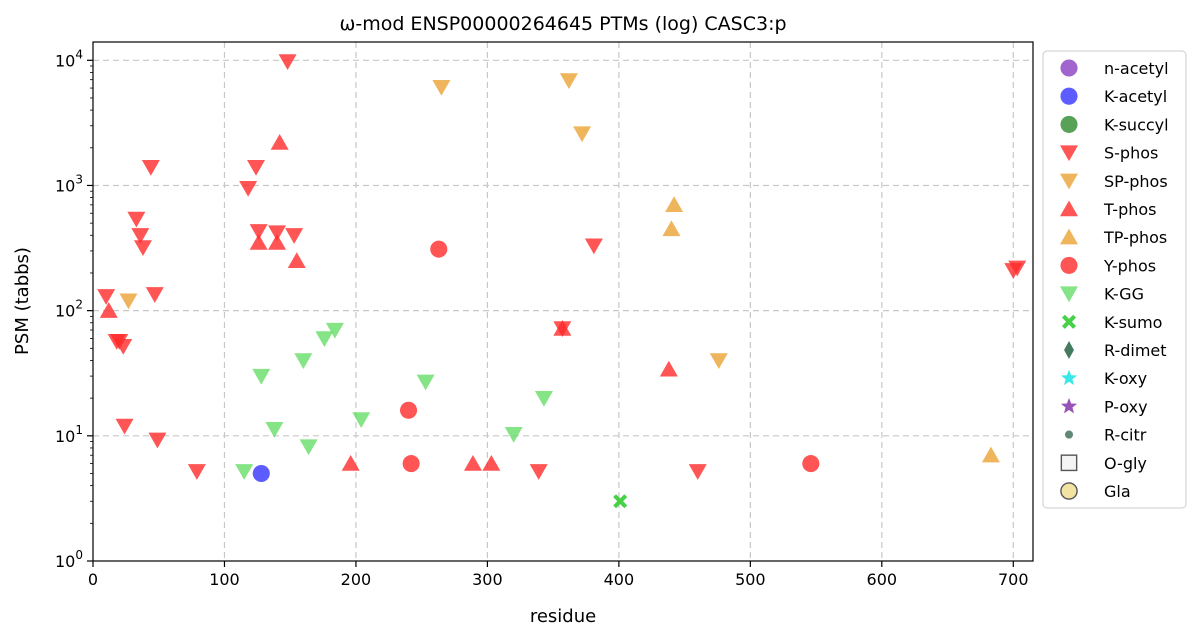  What do you see at coordinates (1069, 68) in the screenshot?
I see `legend-marker-n-acetyl` at bounding box center [1069, 68].